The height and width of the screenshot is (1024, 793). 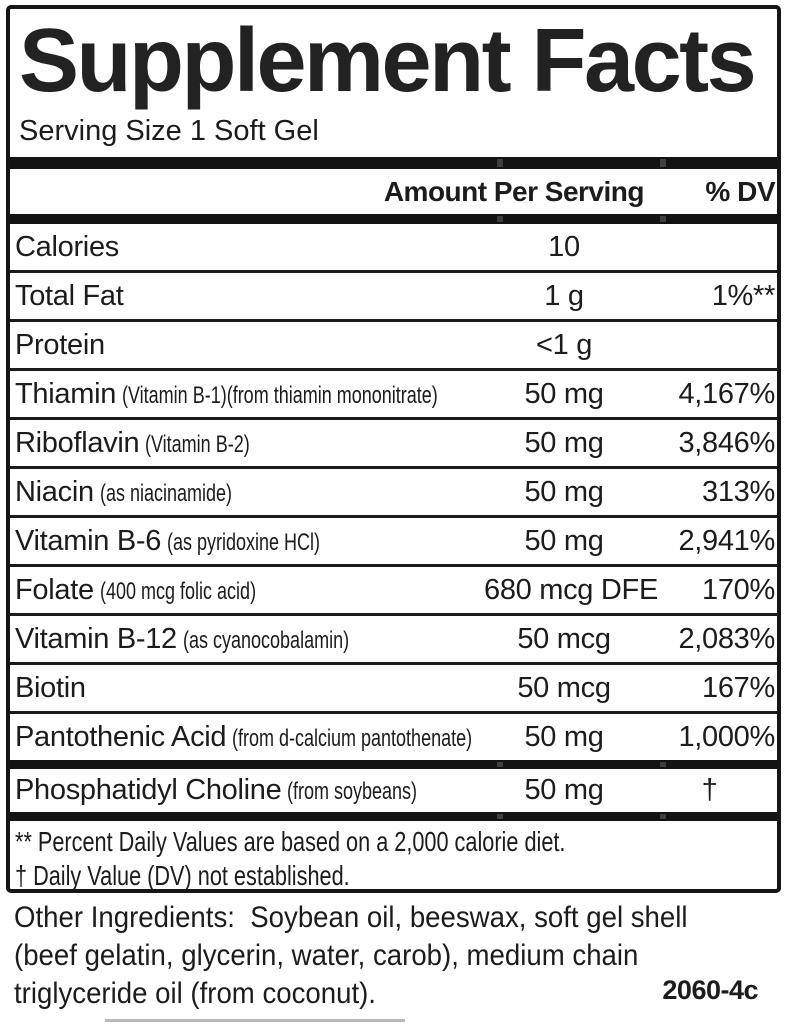 What do you see at coordinates (514, 191) in the screenshot?
I see `amount-per-serving-header: Amount Per Serving` at bounding box center [514, 191].